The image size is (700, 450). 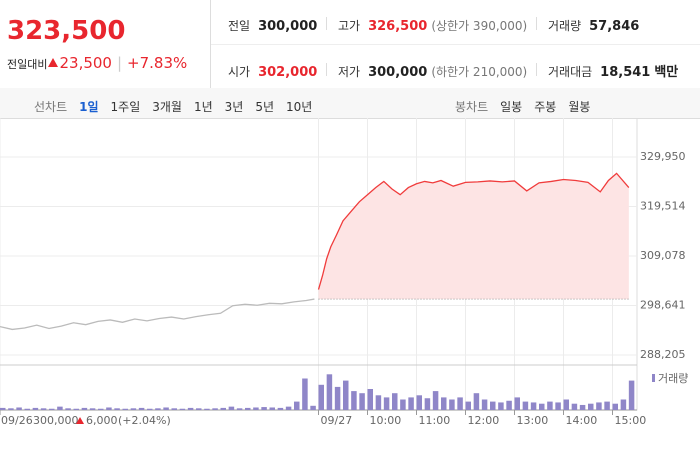 What do you see at coordinates (484, 420) in the screenshot?
I see `x-tick-label: 12:00` at bounding box center [484, 420].